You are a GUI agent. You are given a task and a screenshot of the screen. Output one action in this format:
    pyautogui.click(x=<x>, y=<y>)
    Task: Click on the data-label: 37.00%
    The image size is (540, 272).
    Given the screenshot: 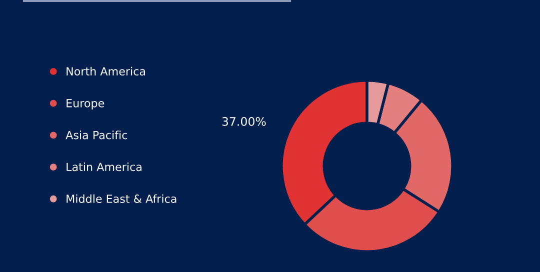 What is the action you would take?
    pyautogui.click(x=244, y=121)
    